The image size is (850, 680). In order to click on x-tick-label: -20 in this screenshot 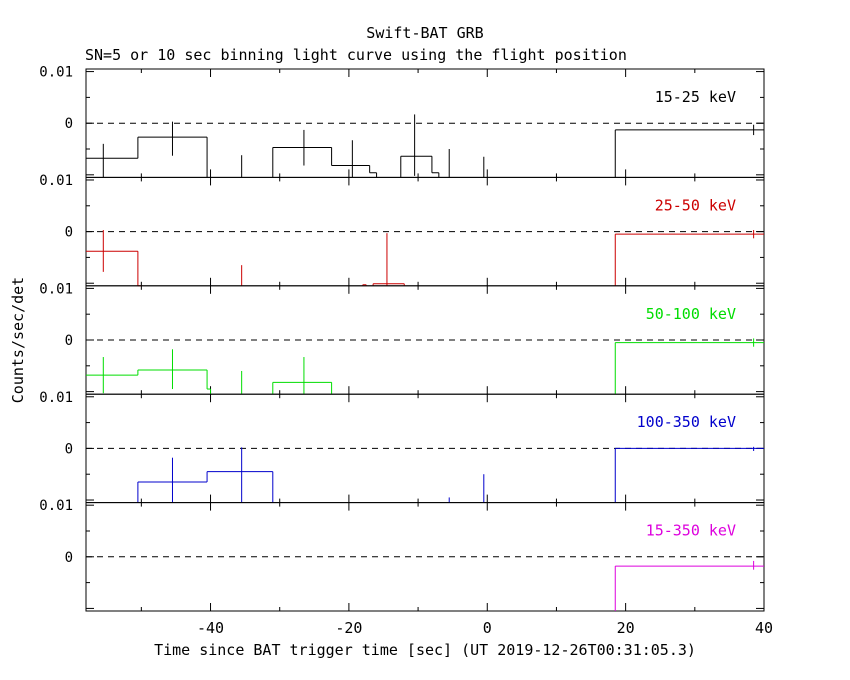, I will do `click(348, 628)`.